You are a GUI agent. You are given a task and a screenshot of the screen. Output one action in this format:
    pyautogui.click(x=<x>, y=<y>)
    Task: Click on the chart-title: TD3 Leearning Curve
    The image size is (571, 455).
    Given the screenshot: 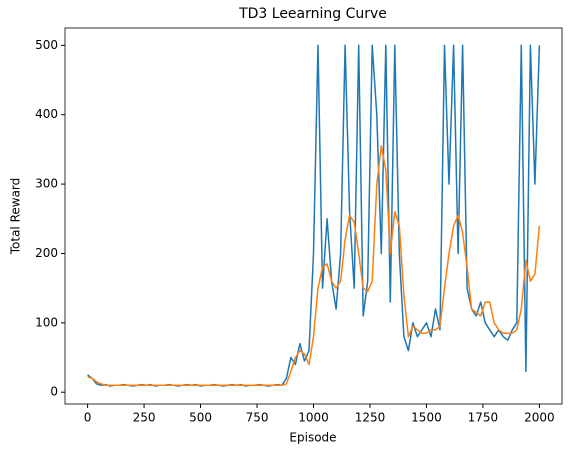 What is the action you would take?
    pyautogui.click(x=312, y=14)
    